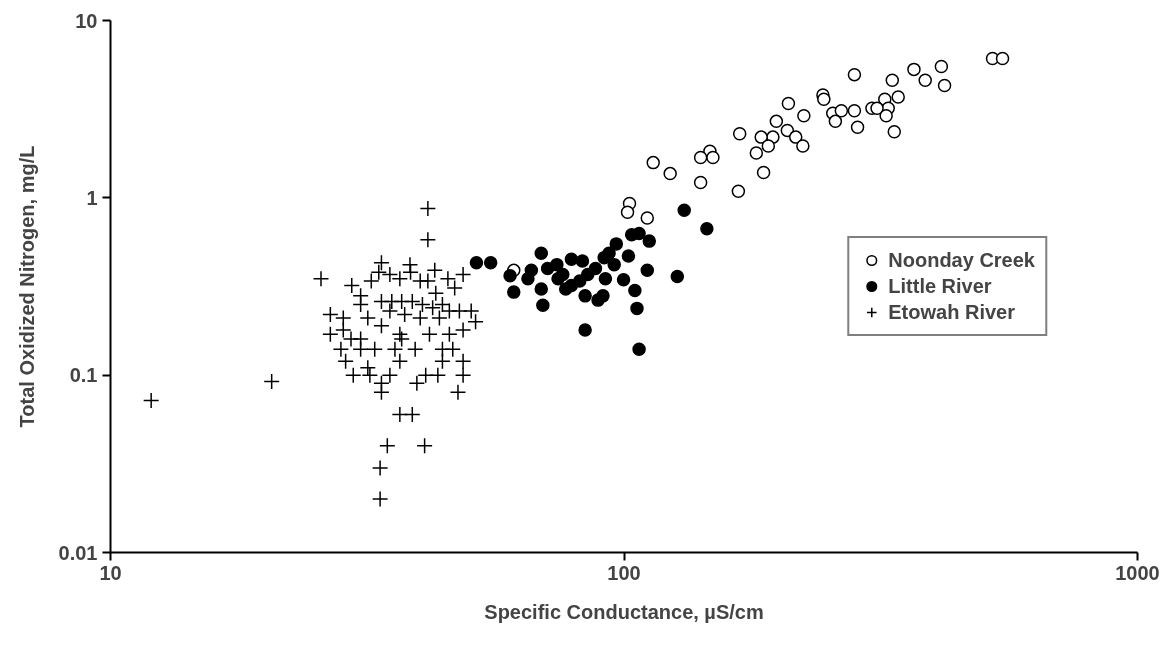 This screenshot has height=647, width=1172. I want to click on legend-label: Noonday Creek, so click(961, 260).